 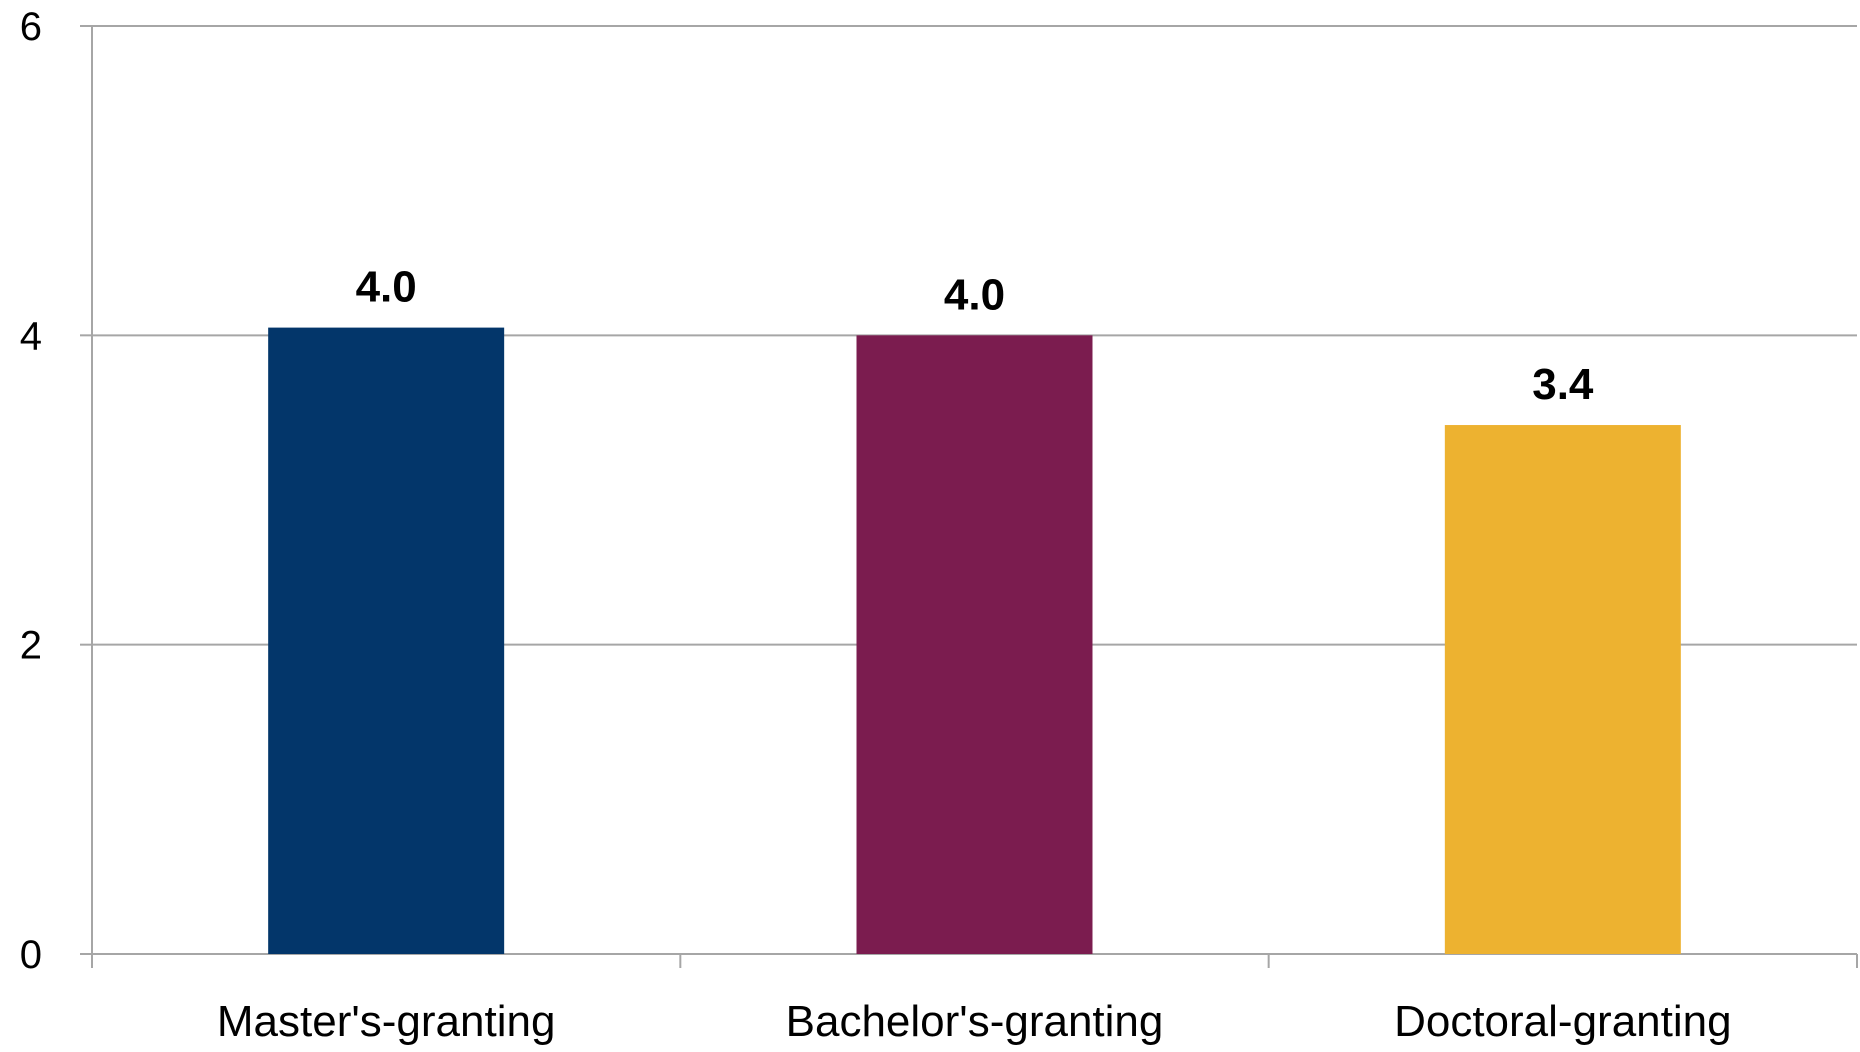 What do you see at coordinates (1563, 384) in the screenshot?
I see `data-label-2: 3.4` at bounding box center [1563, 384].